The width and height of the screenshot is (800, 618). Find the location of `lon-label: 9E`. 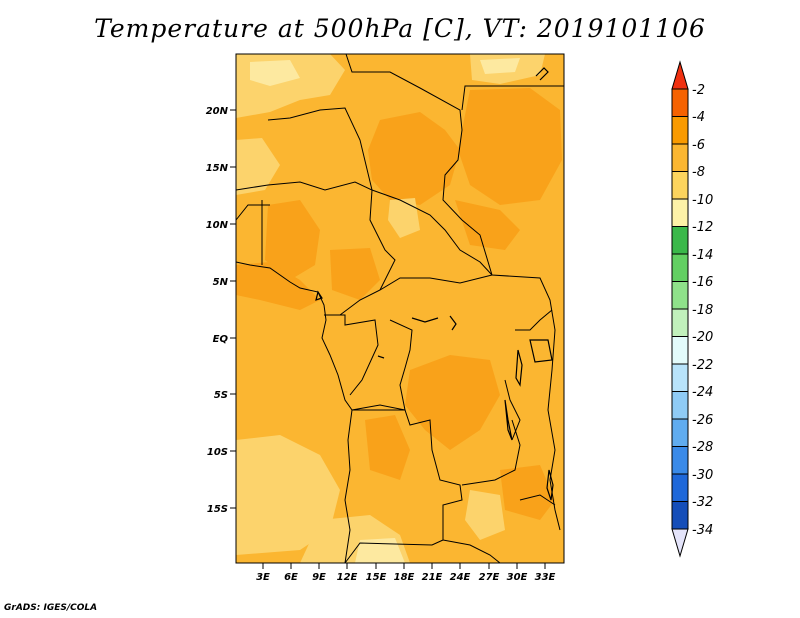

lon-label: 9E is located at coordinates (319, 577).